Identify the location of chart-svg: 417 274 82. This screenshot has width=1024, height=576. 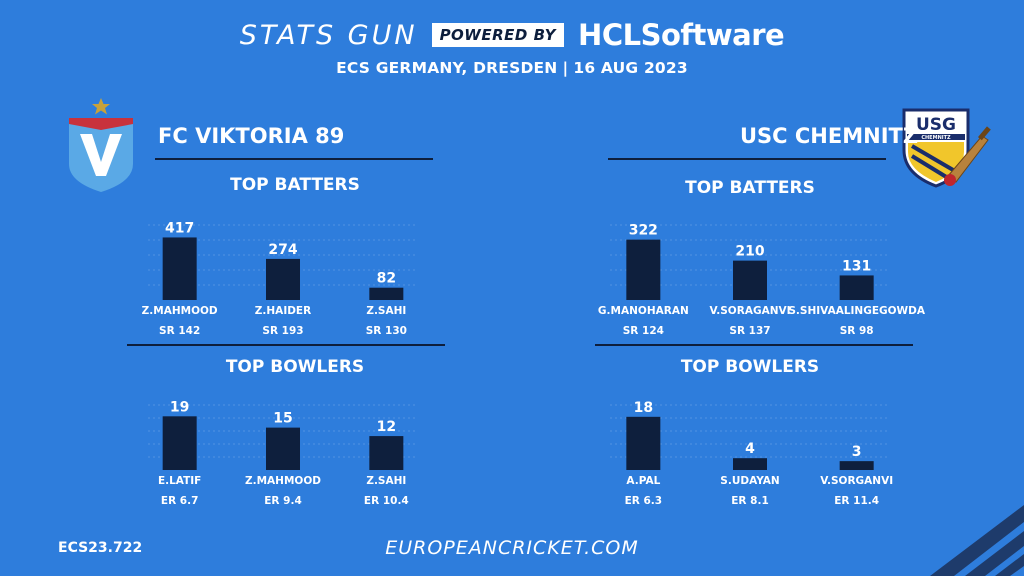
(283, 260).